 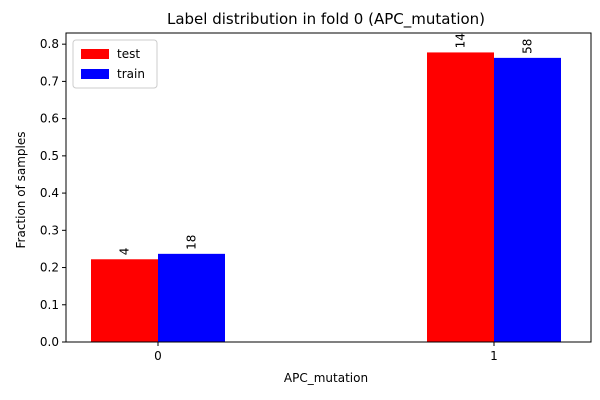 What do you see at coordinates (49, 44) in the screenshot?
I see `y-tick-label: 0.8` at bounding box center [49, 44].